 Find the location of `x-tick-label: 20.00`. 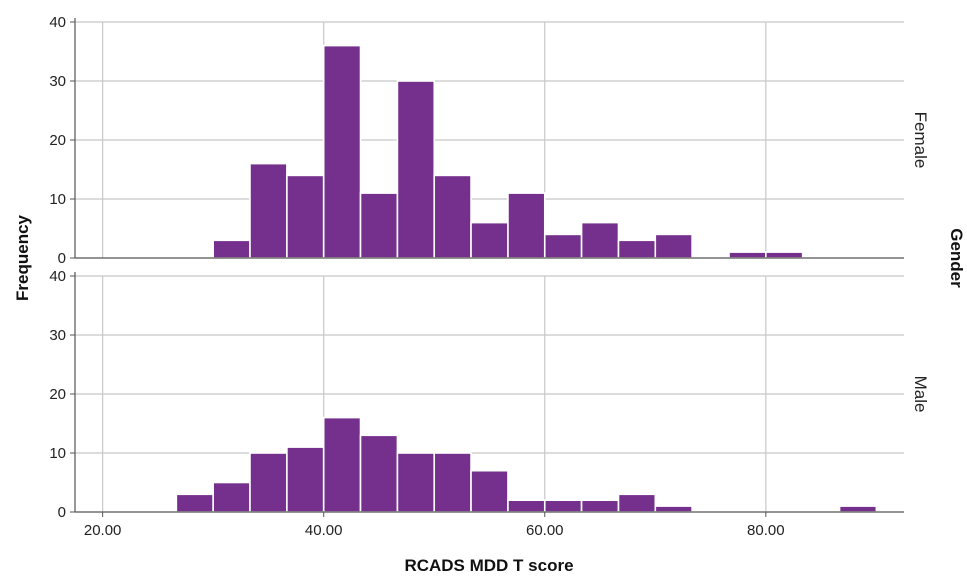

x-tick-label: 20.00 is located at coordinates (103, 530).